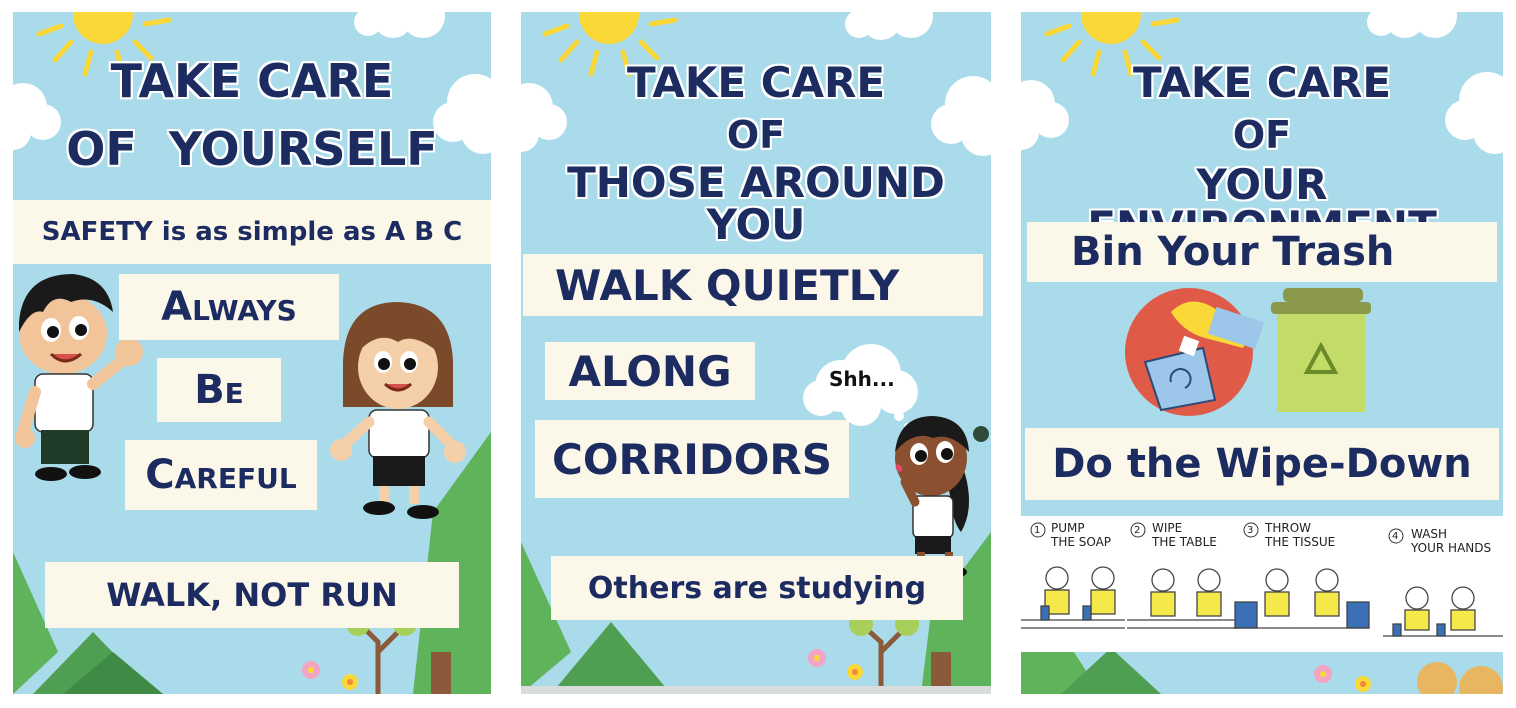  Describe the element at coordinates (1250, 530) in the screenshot. I see `step-3-number: 3` at that location.